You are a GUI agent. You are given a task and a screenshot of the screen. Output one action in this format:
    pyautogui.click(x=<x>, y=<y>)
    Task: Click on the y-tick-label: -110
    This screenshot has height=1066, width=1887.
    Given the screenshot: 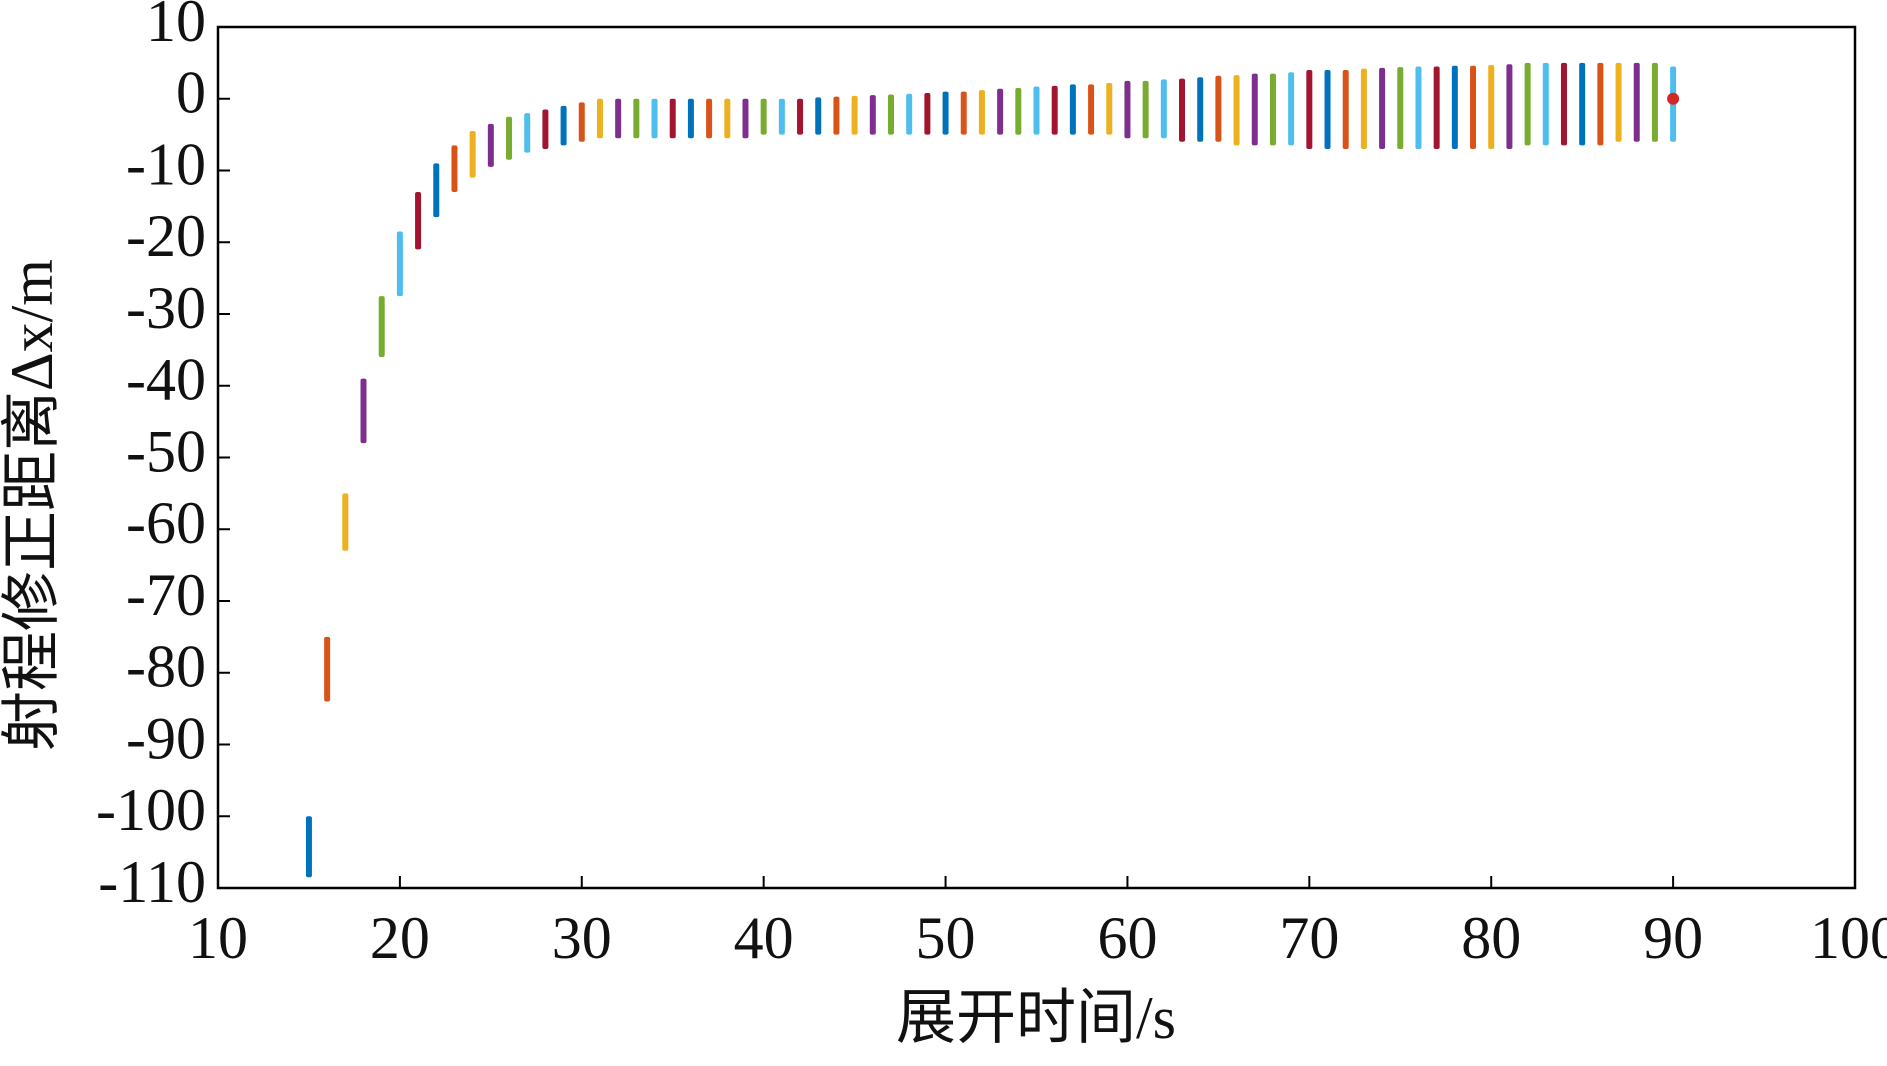 What is the action you would take?
    pyautogui.click(x=152, y=882)
    